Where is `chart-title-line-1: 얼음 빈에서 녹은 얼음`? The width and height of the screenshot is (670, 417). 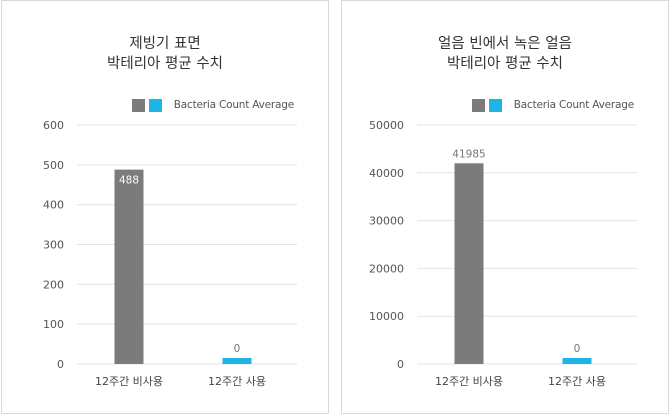 chart-title-line-1: 얼음 빈에서 녹은 얼음 is located at coordinates (505, 44).